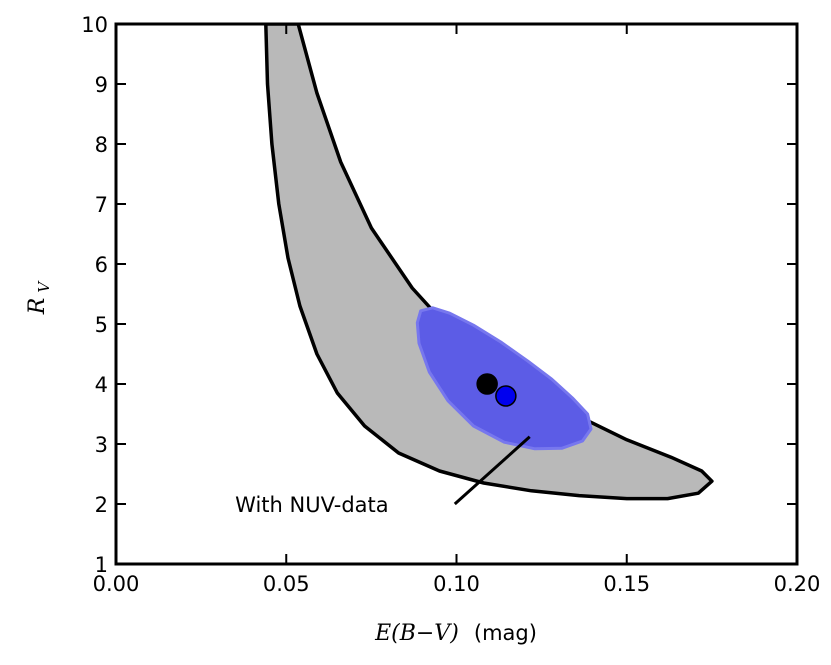  What do you see at coordinates (101, 265) in the screenshot?
I see `y-tick-label: 6` at bounding box center [101, 265].